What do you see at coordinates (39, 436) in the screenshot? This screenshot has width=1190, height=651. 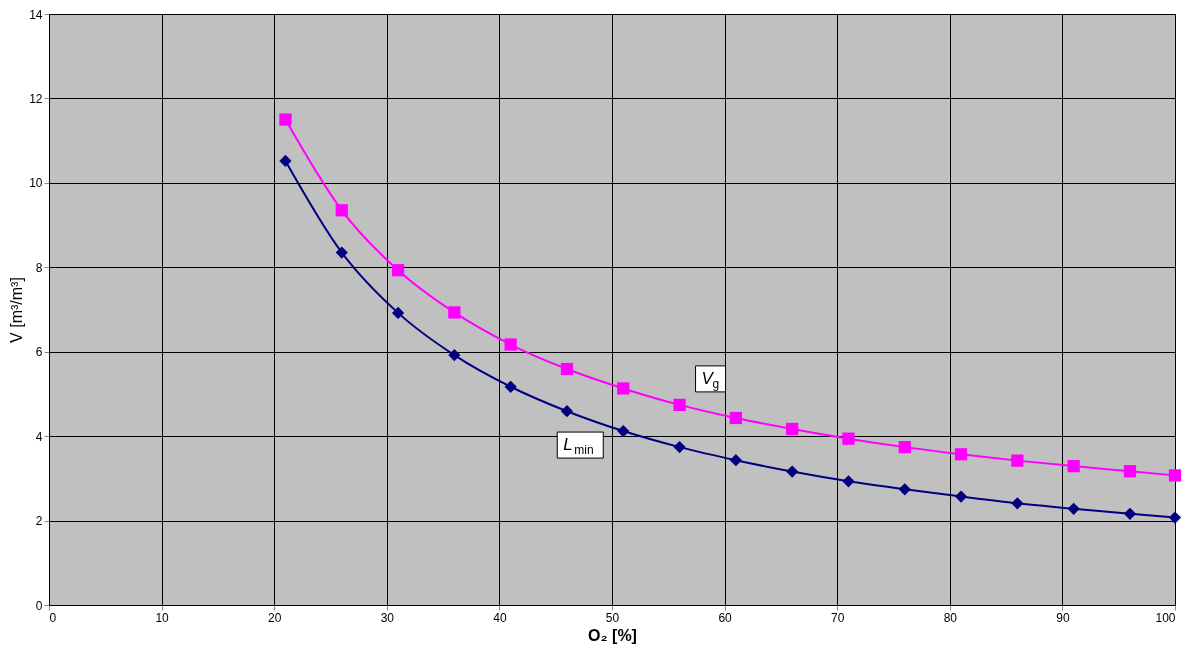 I see `y-tick-label: 4` at bounding box center [39, 436].